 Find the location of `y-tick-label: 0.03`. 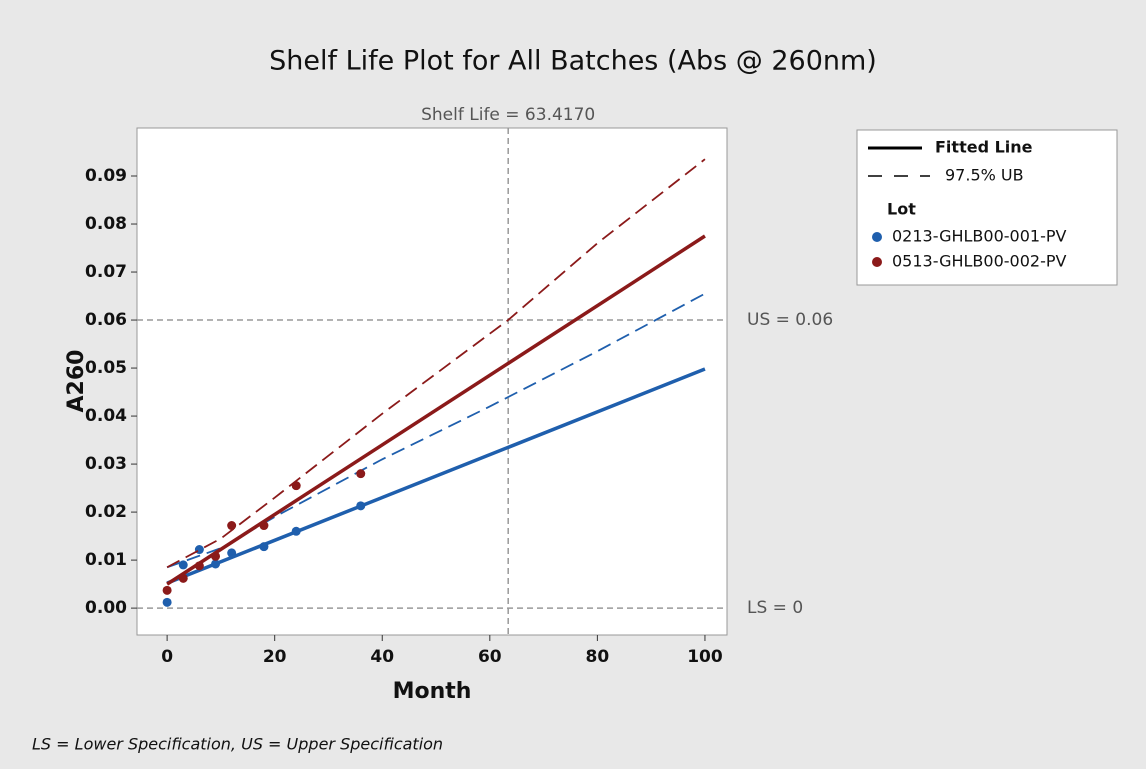

y-tick-label: 0.03 is located at coordinates (106, 464).